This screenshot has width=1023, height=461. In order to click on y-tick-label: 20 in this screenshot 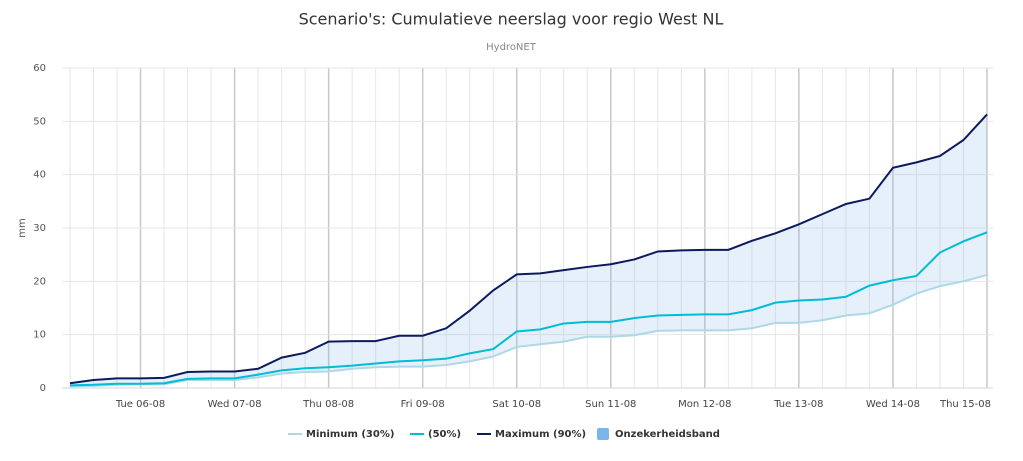, I will do `click(39, 281)`.